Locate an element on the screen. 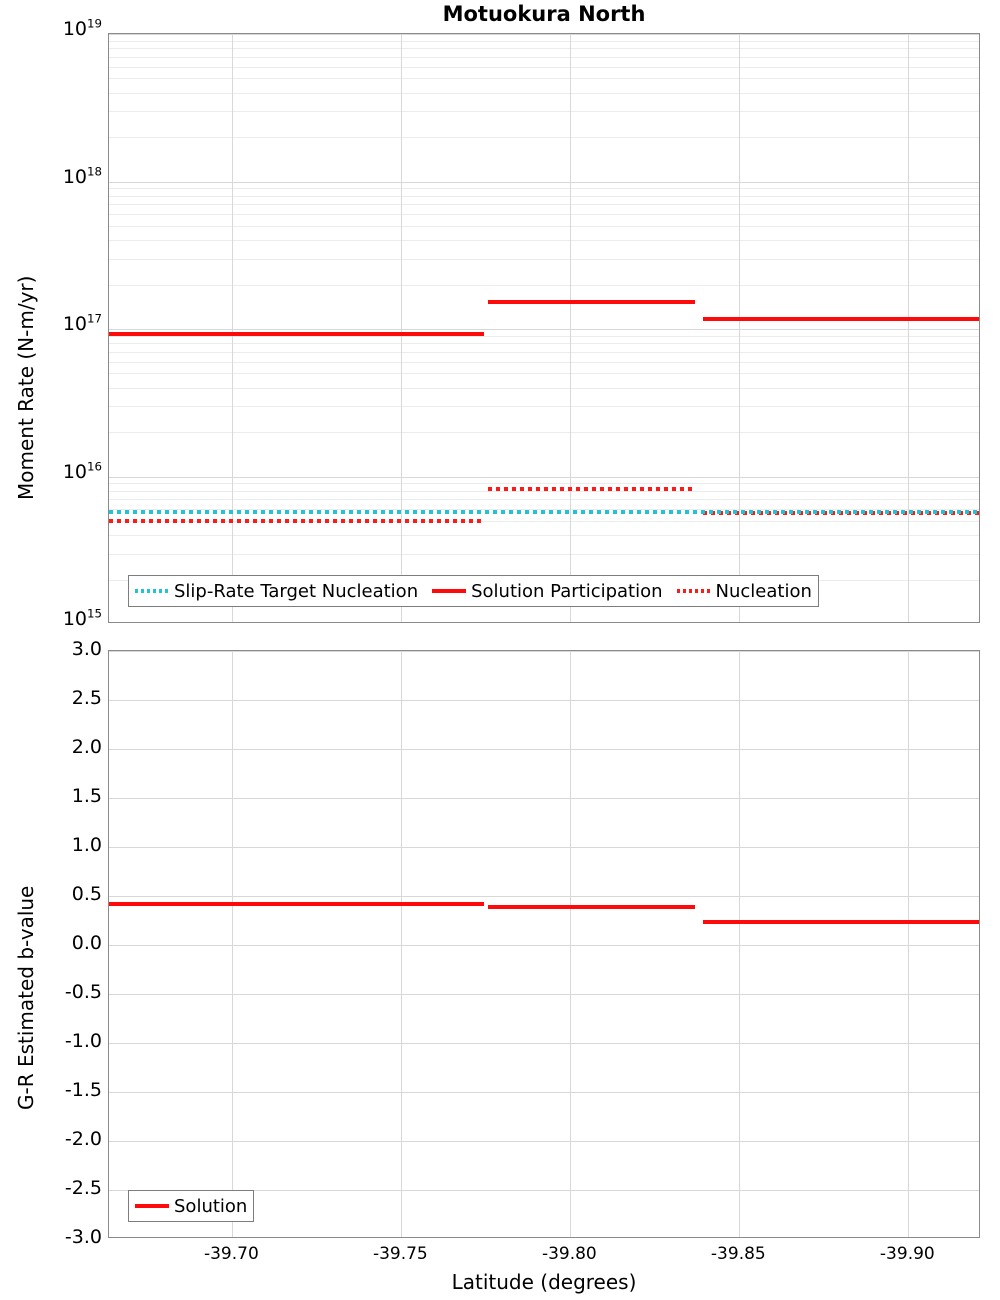  y-tick-label: -1.5 is located at coordinates (83, 1090).